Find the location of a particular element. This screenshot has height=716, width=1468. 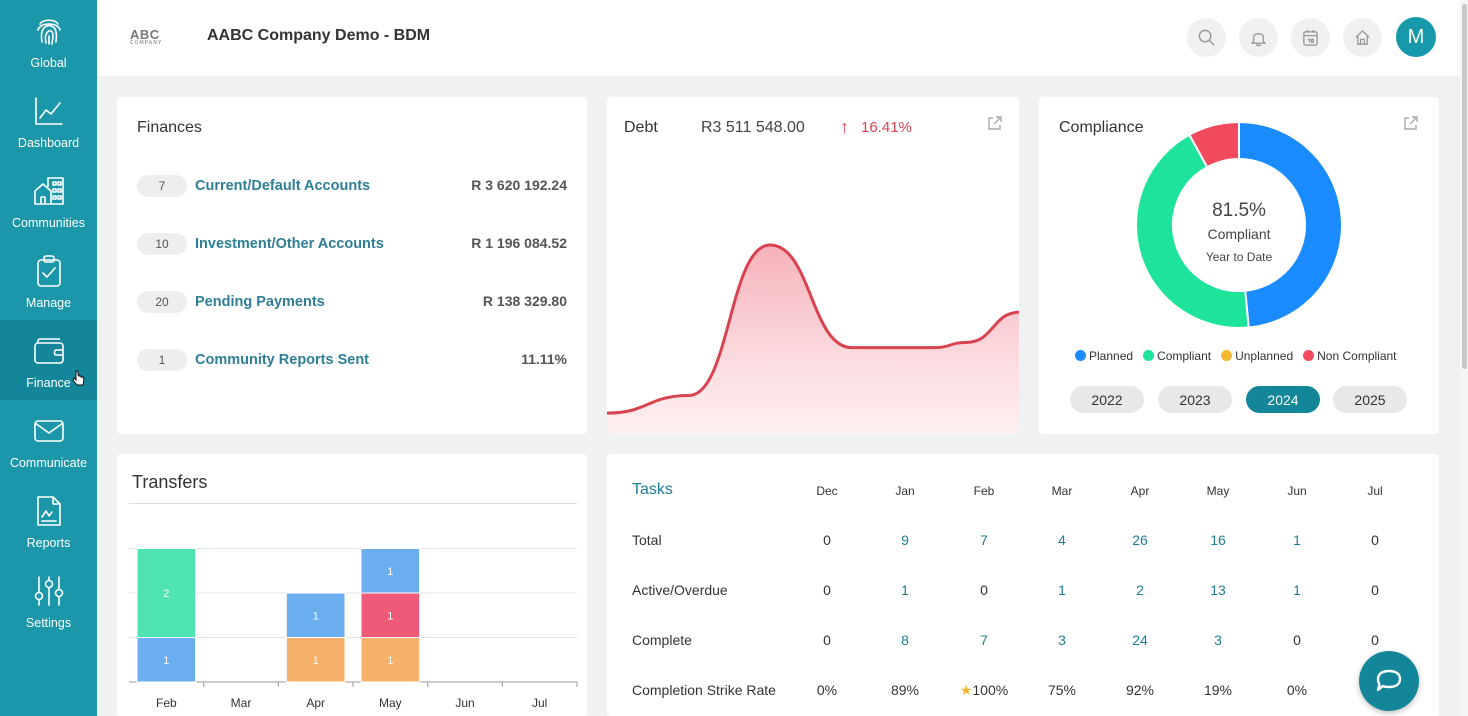

page-title: AABC Company Demo - BDM is located at coordinates (319, 35).